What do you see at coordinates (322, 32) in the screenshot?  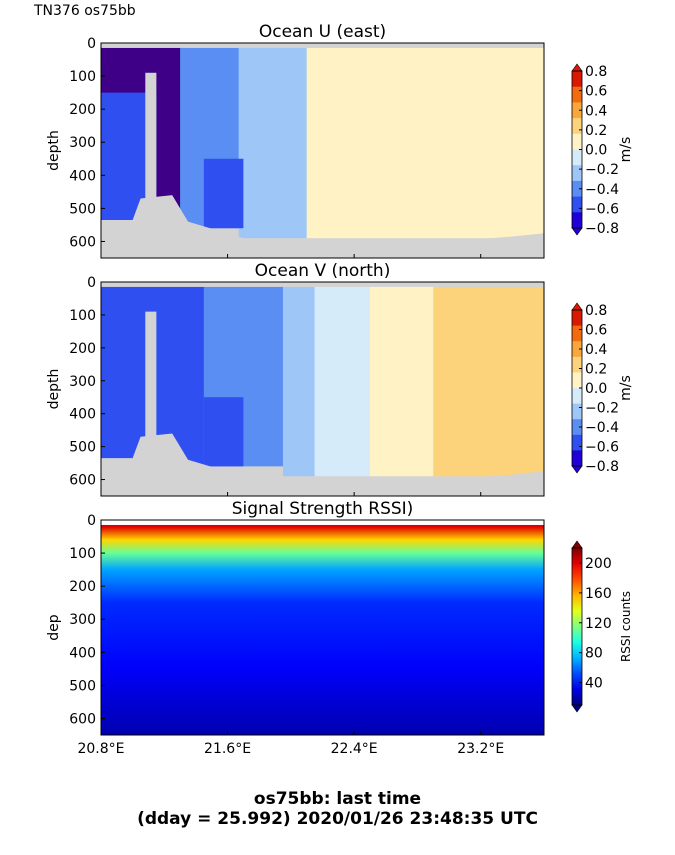 I see `panel-title: Ocean U (east)` at bounding box center [322, 32].